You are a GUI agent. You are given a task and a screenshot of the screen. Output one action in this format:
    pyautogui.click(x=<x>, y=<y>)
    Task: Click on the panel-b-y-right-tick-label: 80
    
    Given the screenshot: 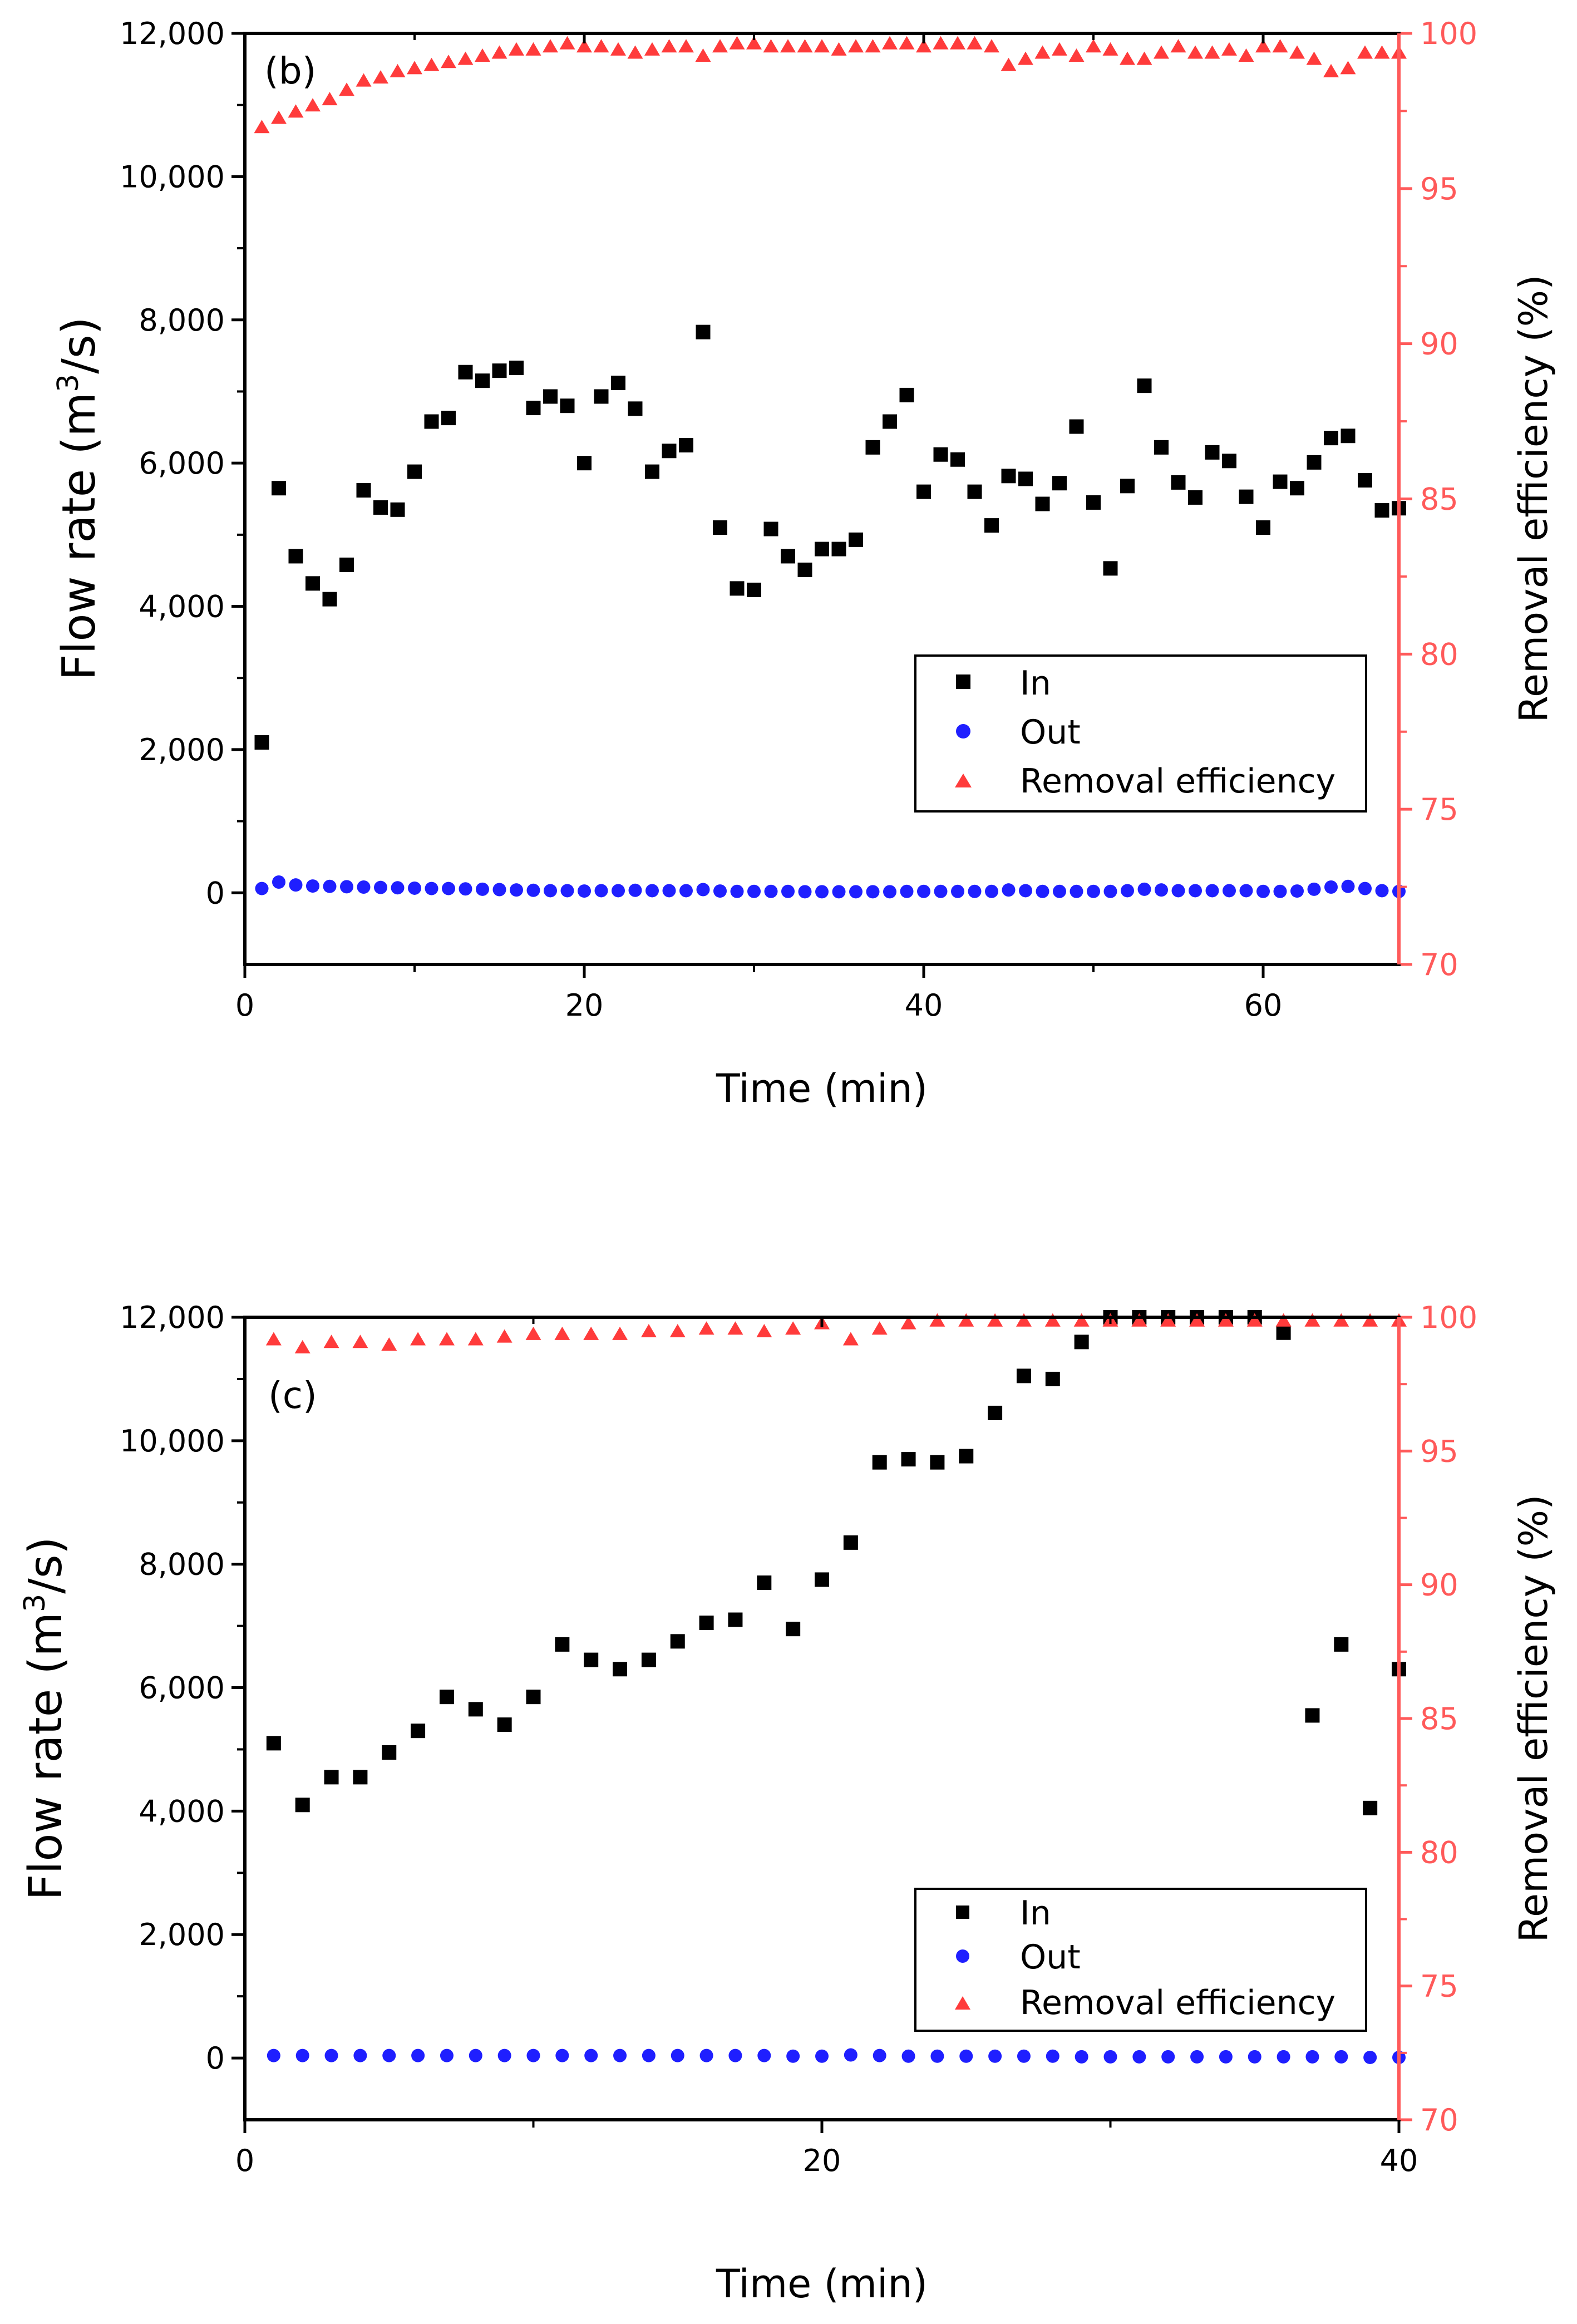 What is the action you would take?
    pyautogui.click(x=1439, y=654)
    